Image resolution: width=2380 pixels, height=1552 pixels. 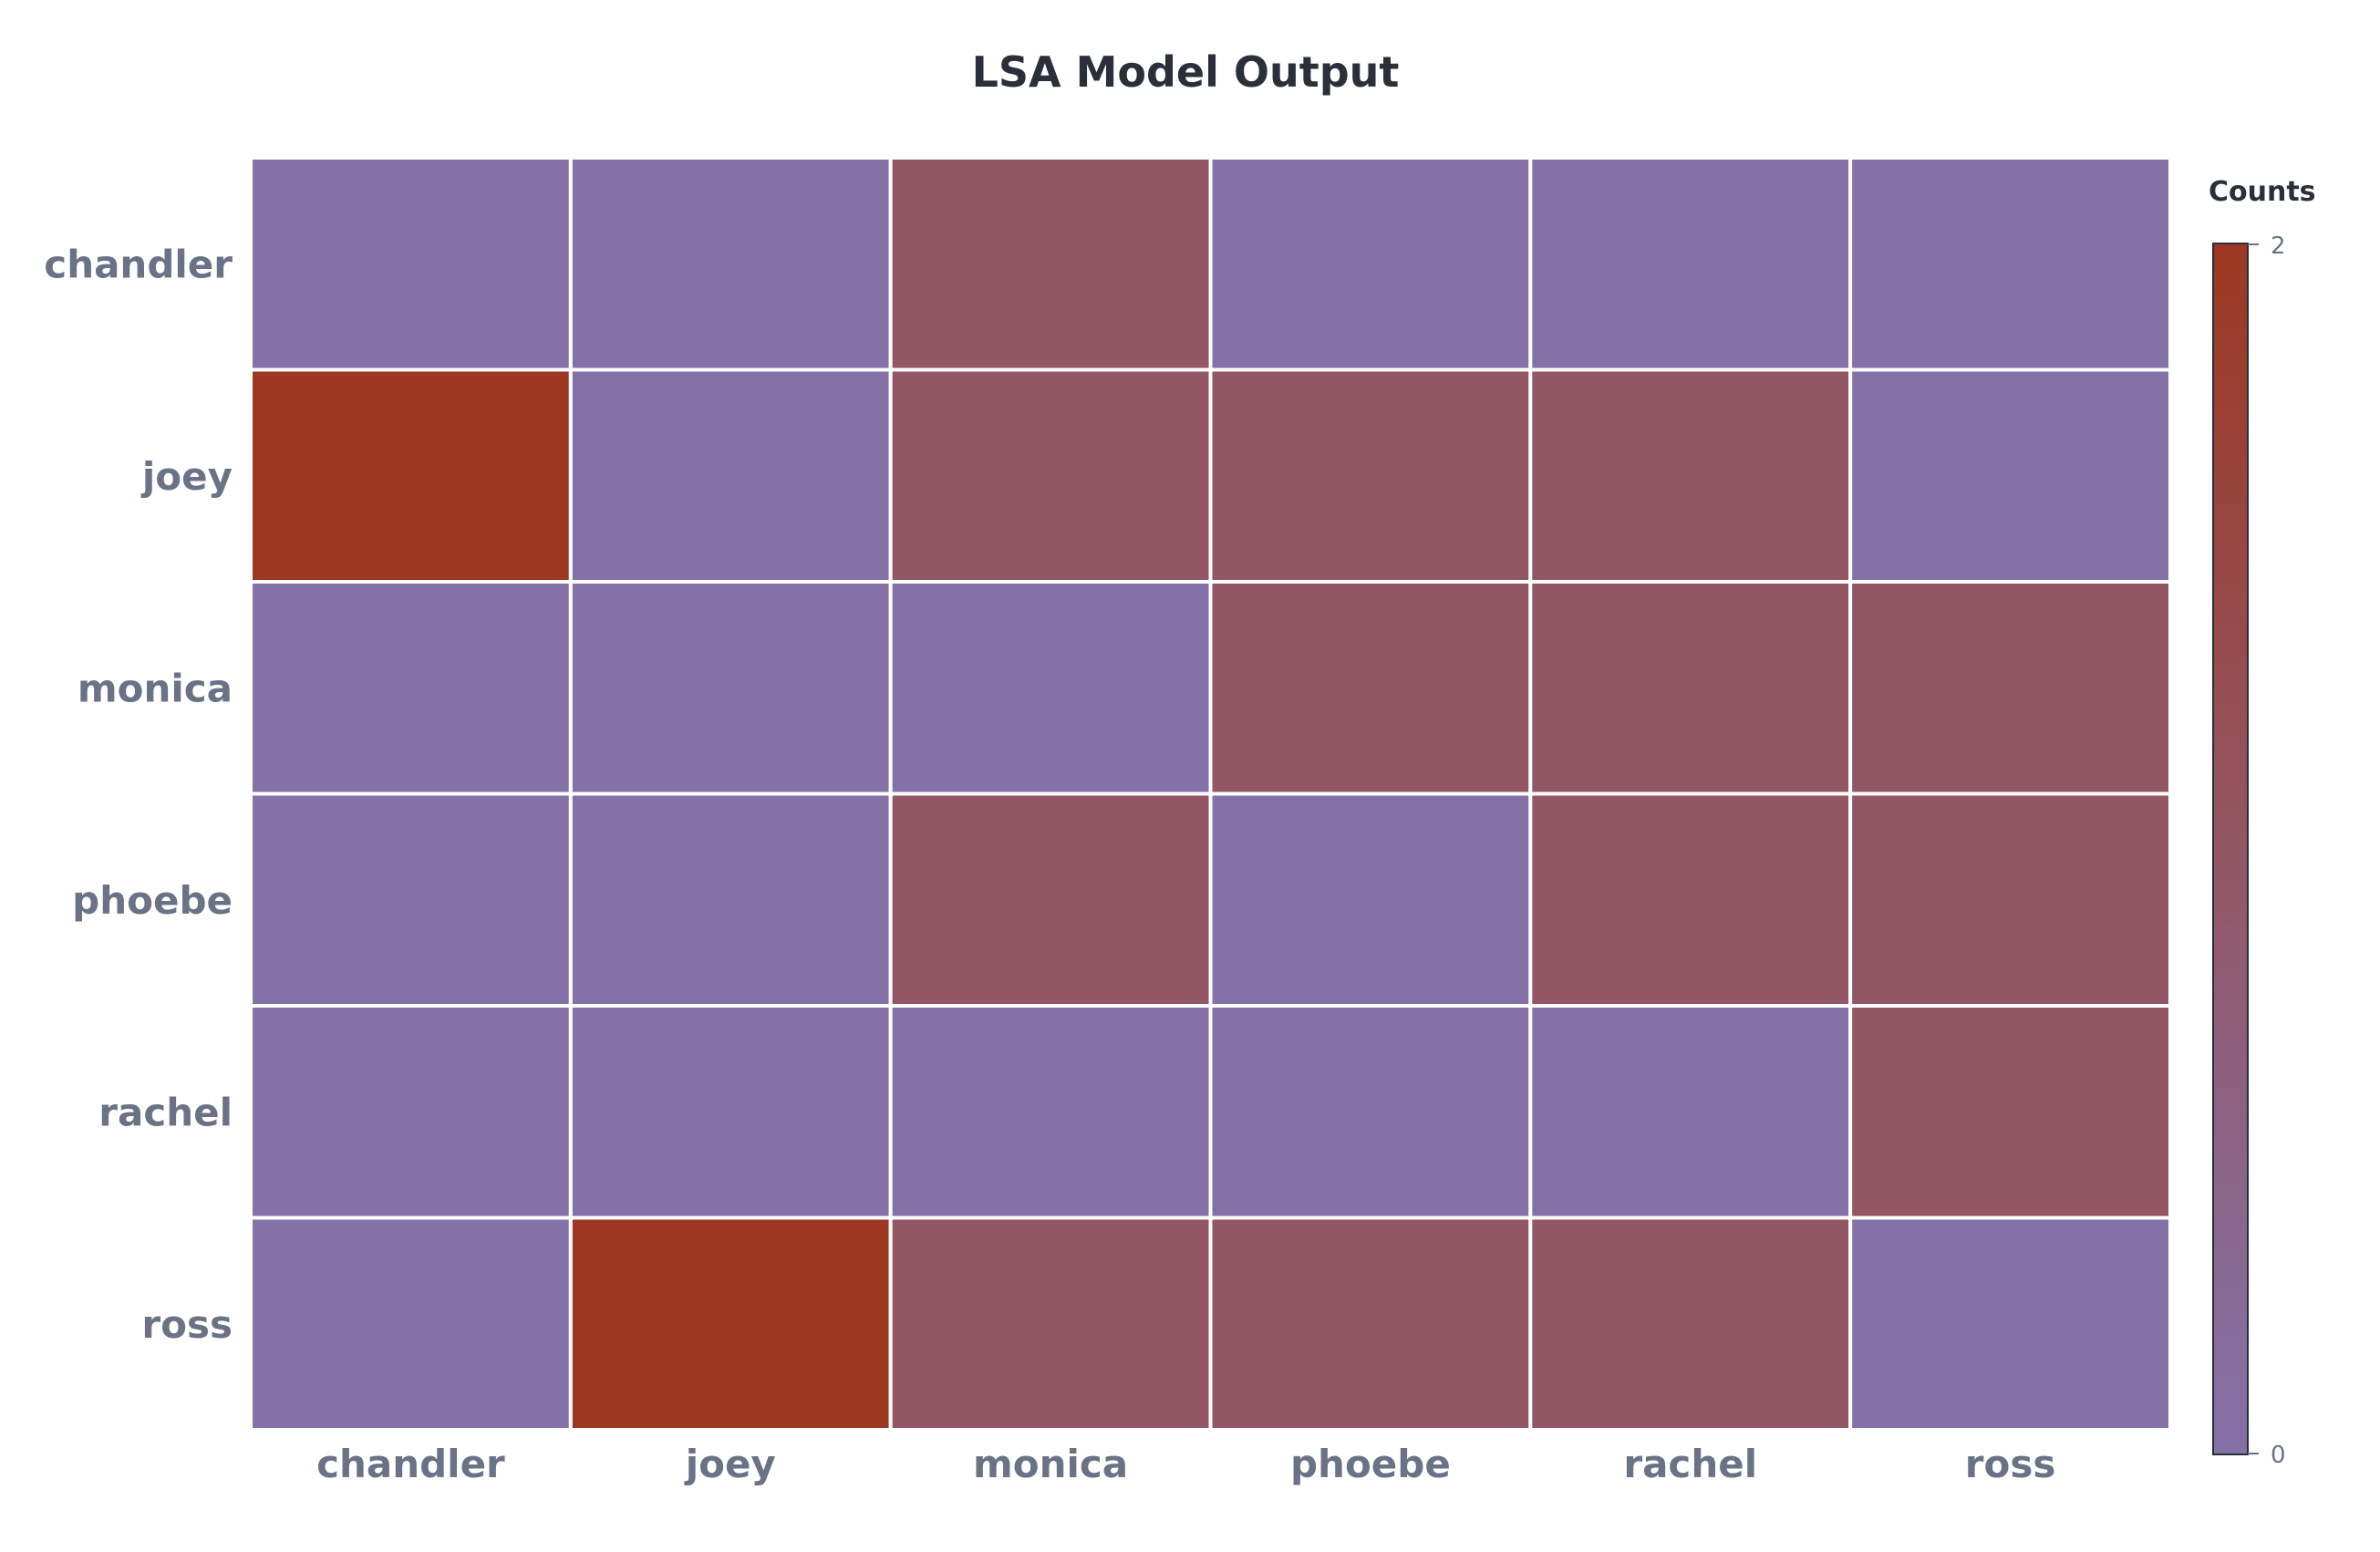 What do you see at coordinates (1371, 1324) in the screenshot?
I see `heatmap-cell-ross-phoebe` at bounding box center [1371, 1324].